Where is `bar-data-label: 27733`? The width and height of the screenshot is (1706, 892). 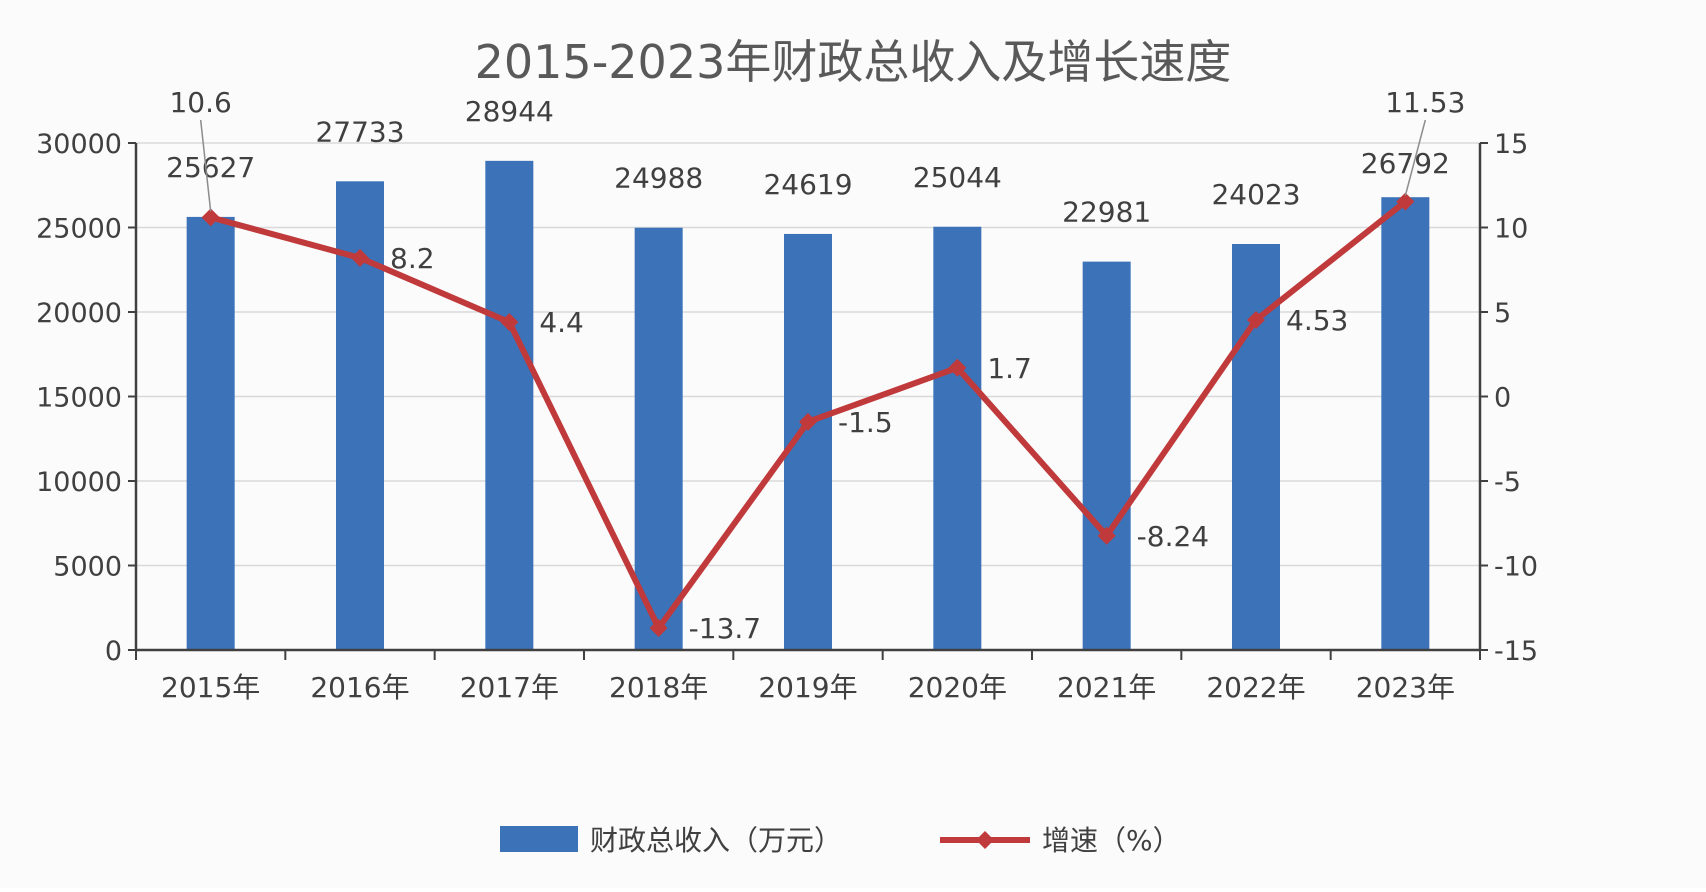 bar-data-label: 27733 is located at coordinates (359, 131).